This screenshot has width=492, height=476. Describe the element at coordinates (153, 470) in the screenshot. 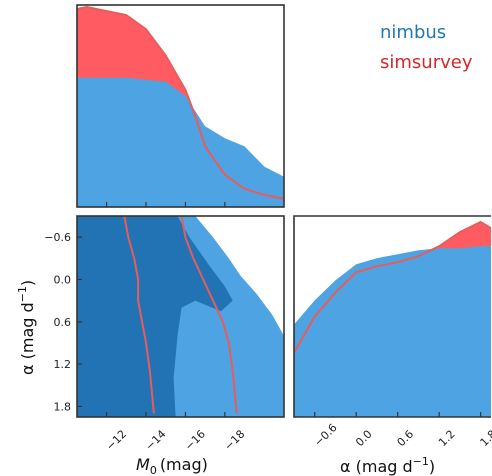

I see `x-axis-label-m0-sub: 0` at that location.